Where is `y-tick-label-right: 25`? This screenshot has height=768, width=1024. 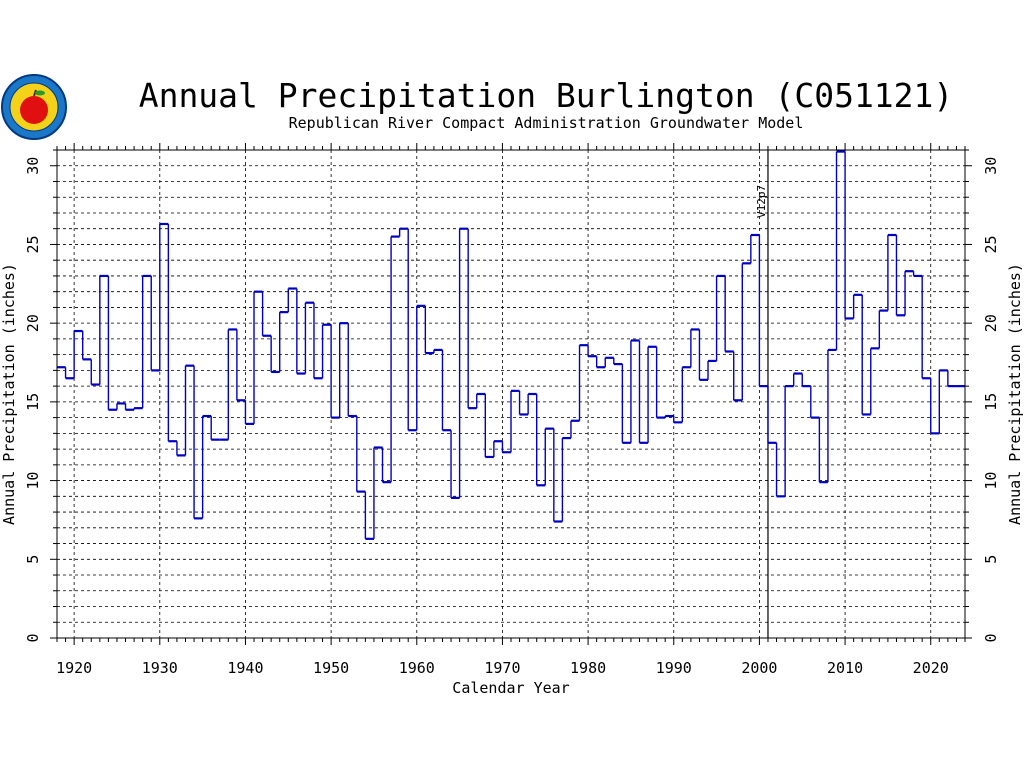 y-tick-label-right: 25 is located at coordinates (991, 244).